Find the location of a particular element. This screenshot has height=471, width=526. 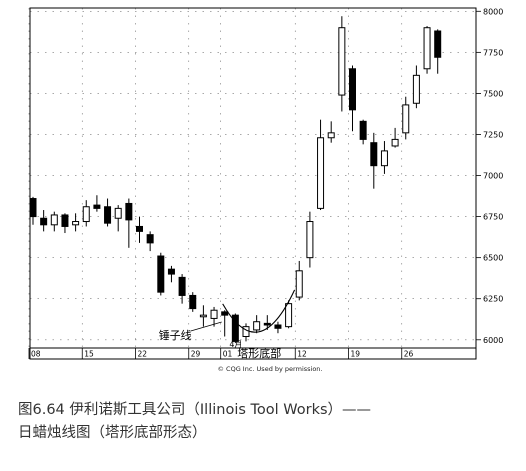

y-tick-label: 7000 is located at coordinates (493, 176).